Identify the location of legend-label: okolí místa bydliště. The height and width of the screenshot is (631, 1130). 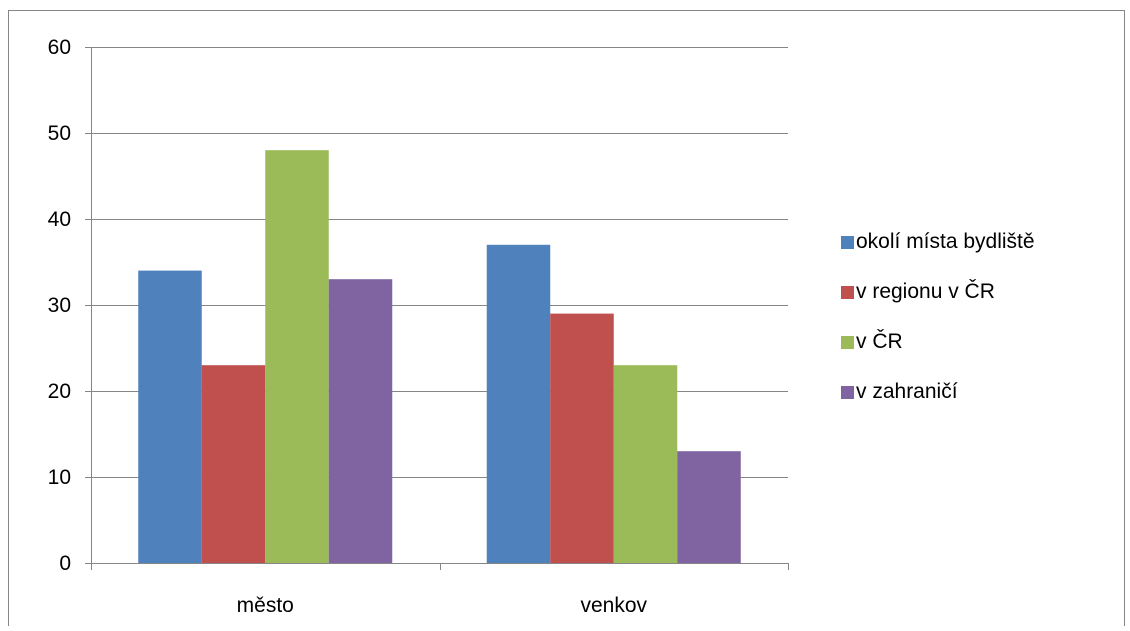
(945, 241).